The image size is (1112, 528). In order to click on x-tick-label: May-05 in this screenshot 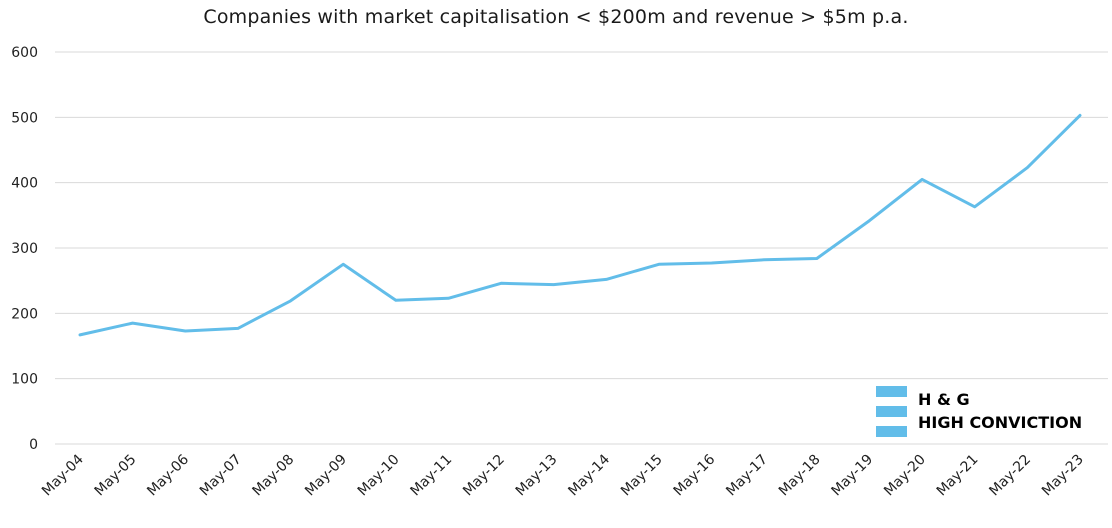, I will do `click(116, 476)`.